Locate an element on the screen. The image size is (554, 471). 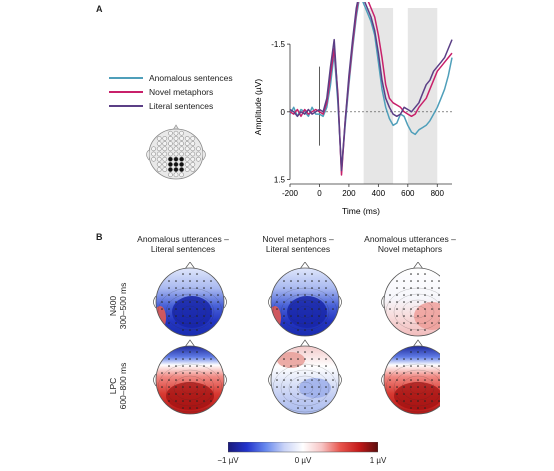
nose-icon is located at coordinates (418, 266).